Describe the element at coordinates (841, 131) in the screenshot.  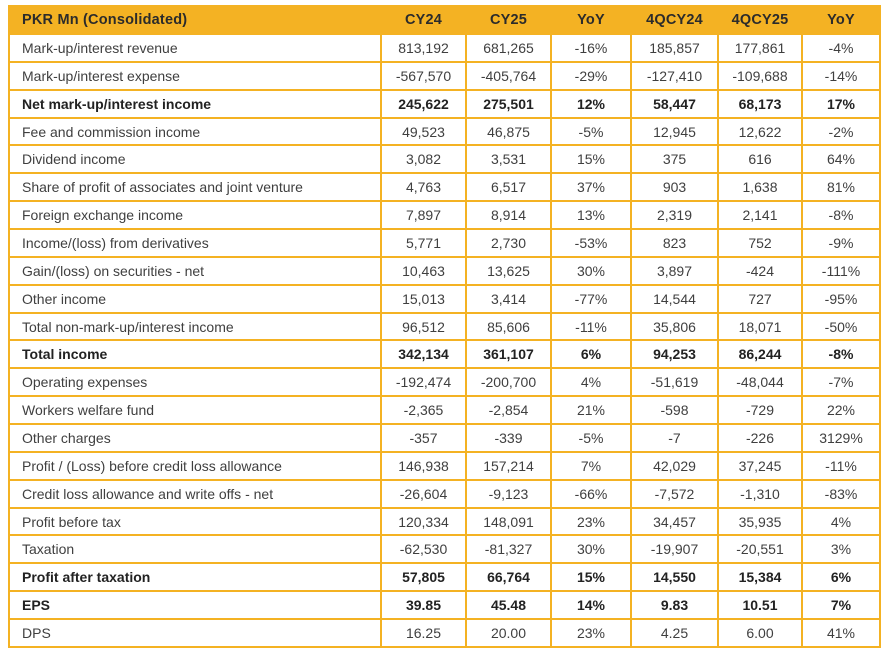
I see `value-cell: -2%` at that location.